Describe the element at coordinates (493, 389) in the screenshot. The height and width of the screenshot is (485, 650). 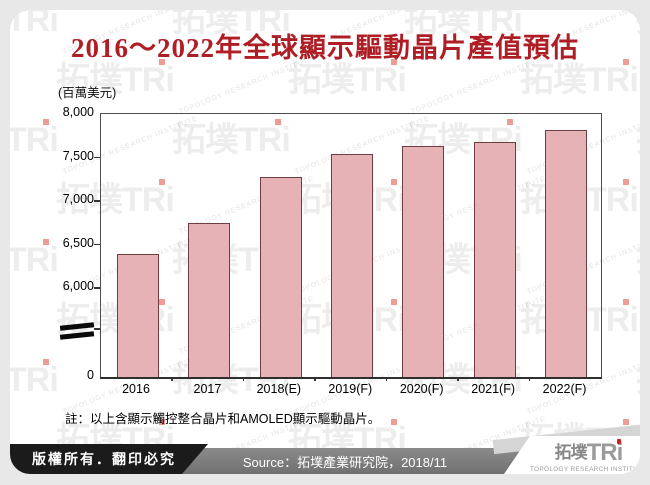
I see `x-axis-label-2021(F): 2021(F)` at that location.